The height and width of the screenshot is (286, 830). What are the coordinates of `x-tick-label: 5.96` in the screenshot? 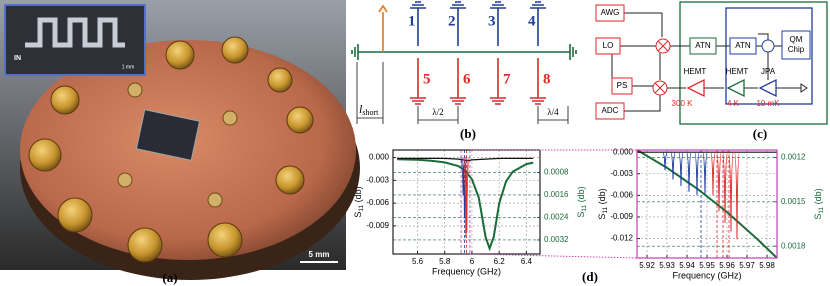 It's located at (727, 265).